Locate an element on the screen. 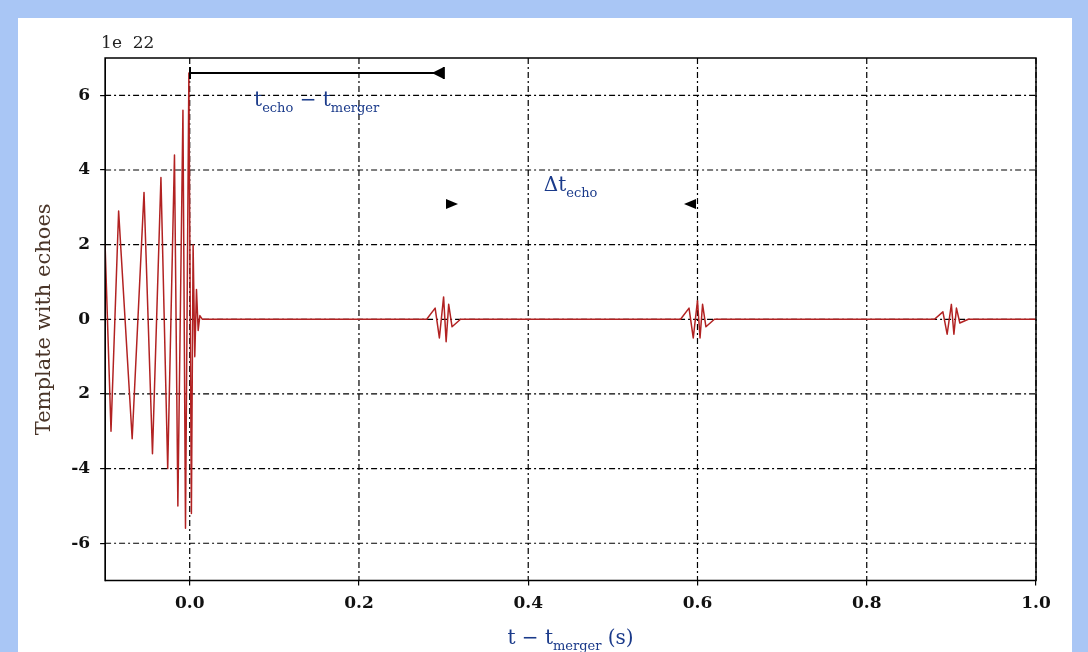  y-tick-label: 4 is located at coordinates (84, 168).